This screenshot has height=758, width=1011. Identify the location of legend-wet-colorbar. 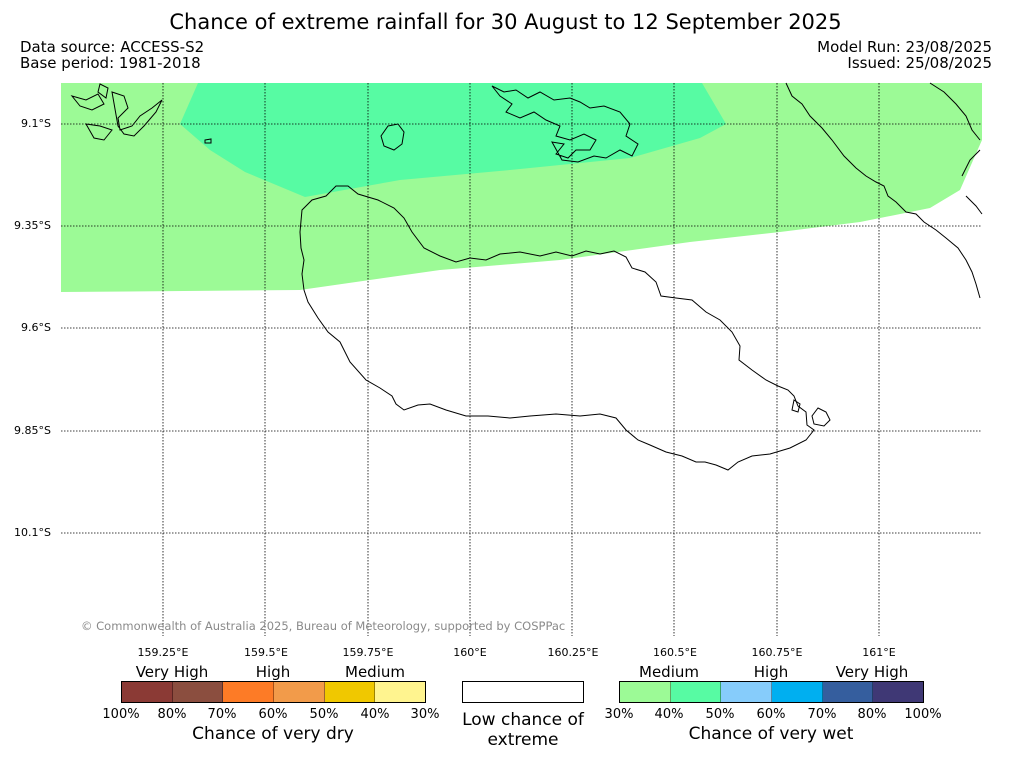
(771, 692).